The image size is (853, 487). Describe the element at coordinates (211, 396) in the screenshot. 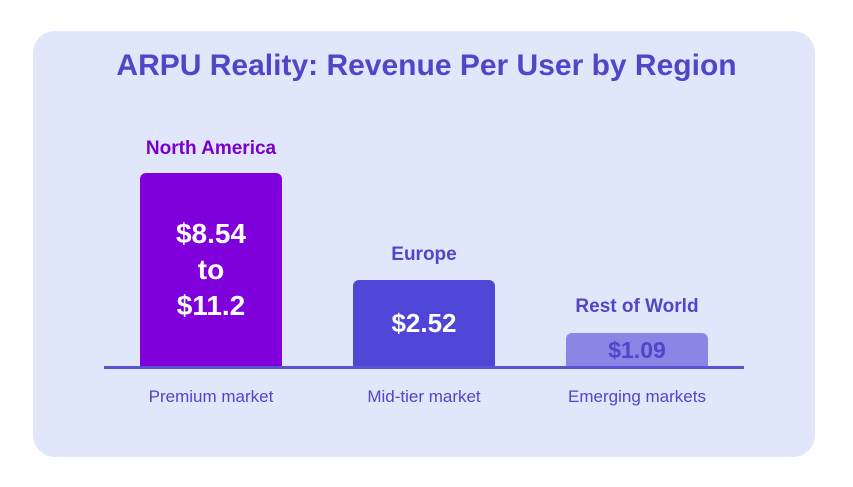

I see `tier-label-premium: Premium market` at that location.